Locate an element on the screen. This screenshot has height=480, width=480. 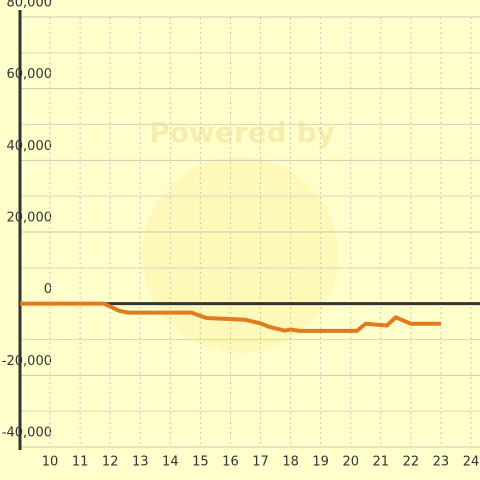
x-tick-label: 16 is located at coordinates (230, 462).